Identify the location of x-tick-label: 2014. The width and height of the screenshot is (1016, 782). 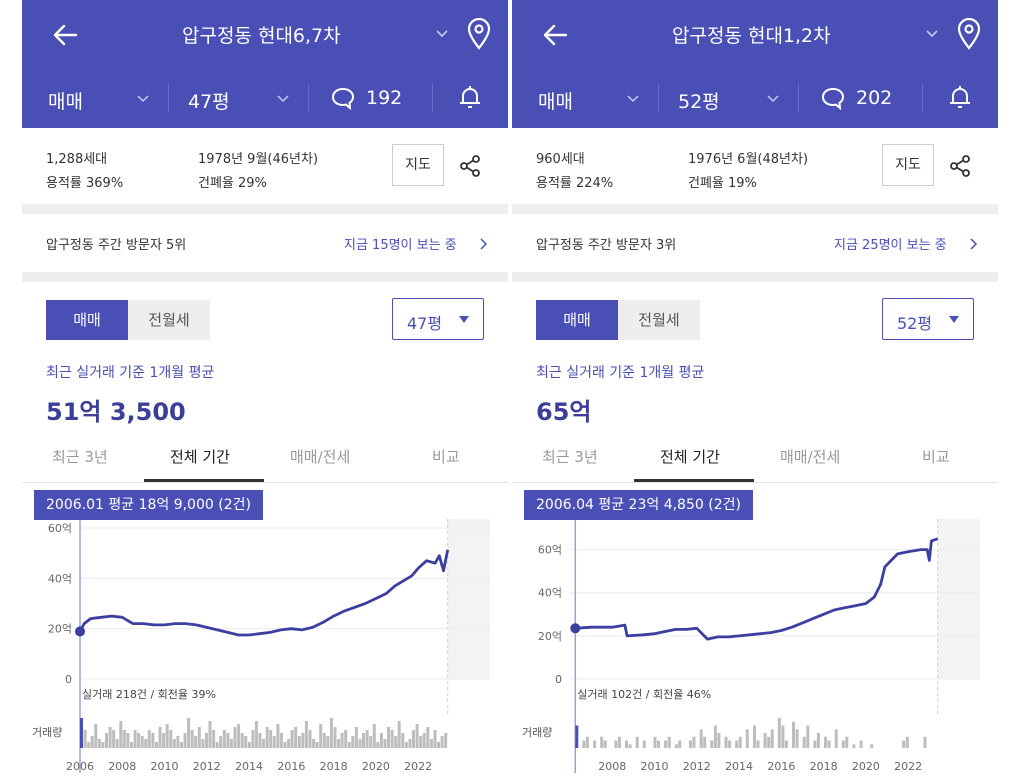
(249, 766).